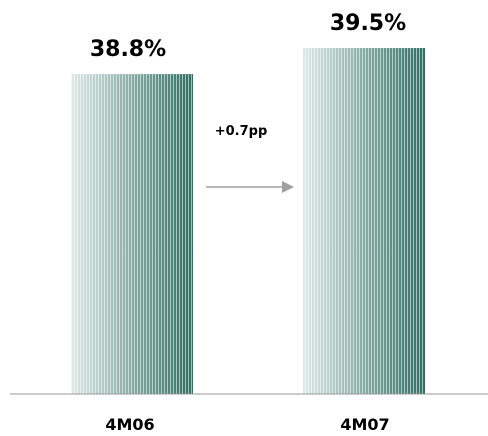  I want to click on category-labels-group: 4M06 4M07, so click(247, 424).